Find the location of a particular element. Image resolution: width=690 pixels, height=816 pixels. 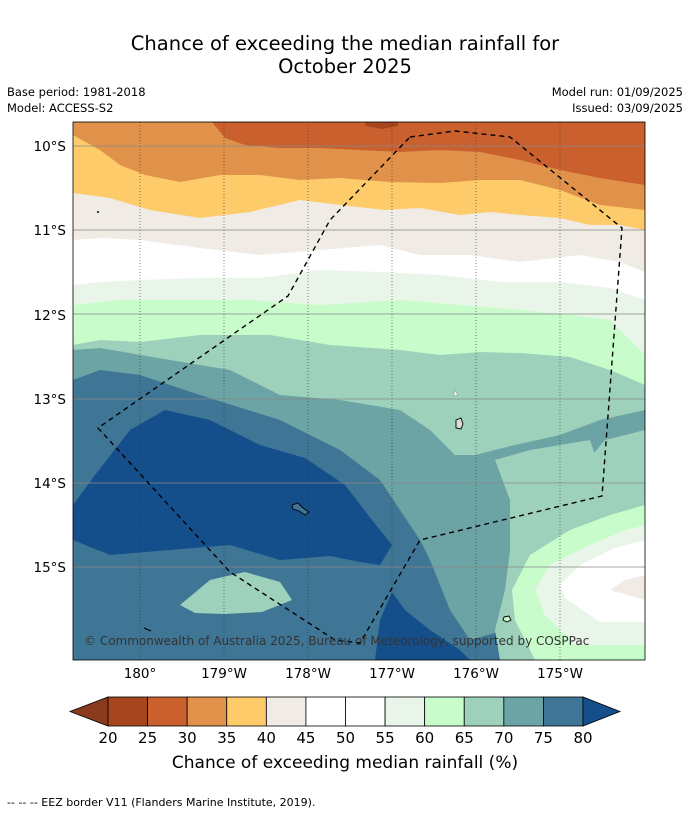

lat-label-13s: 13°S is located at coordinates (50, 400).